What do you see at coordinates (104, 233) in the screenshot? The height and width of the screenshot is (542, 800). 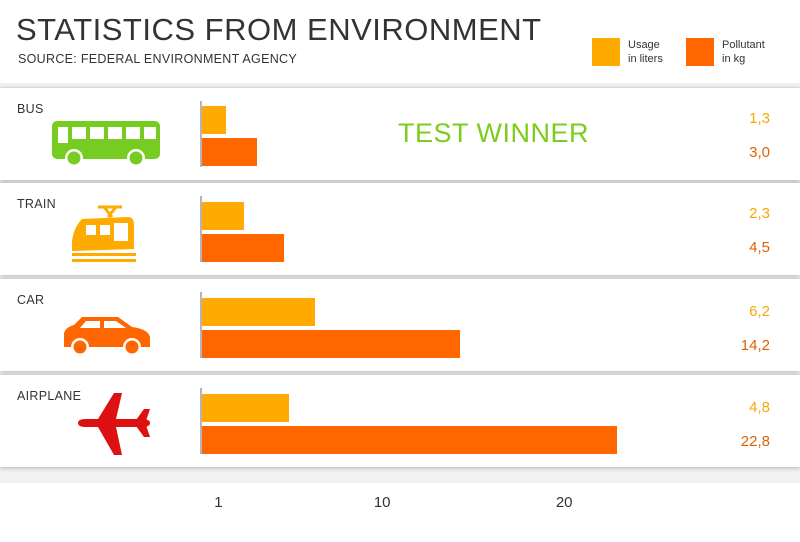 I see `train-icon` at bounding box center [104, 233].